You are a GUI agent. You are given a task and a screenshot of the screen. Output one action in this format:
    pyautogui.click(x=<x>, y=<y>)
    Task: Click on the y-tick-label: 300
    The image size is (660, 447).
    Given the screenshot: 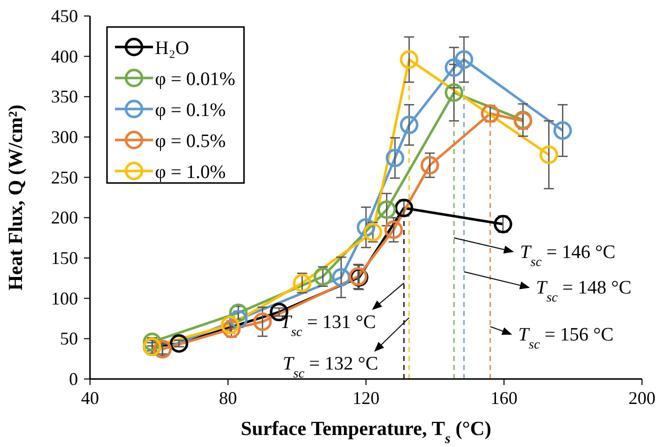 What is the action you would take?
    pyautogui.click(x=64, y=137)
    